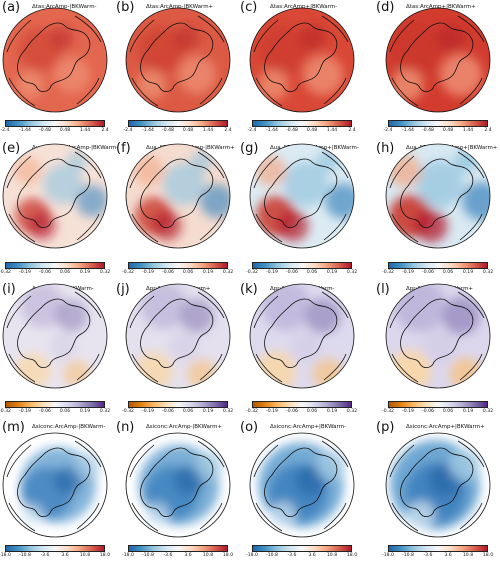 The image size is (500, 563). I want to click on panel-title: Δtas:ArcAmp+|BKWarm+, so click(441, 7).